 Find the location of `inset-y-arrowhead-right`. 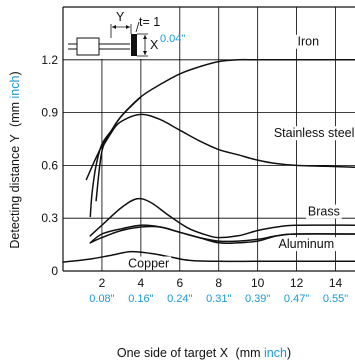

inset-y-arrowhead-right is located at coordinates (128, 27).